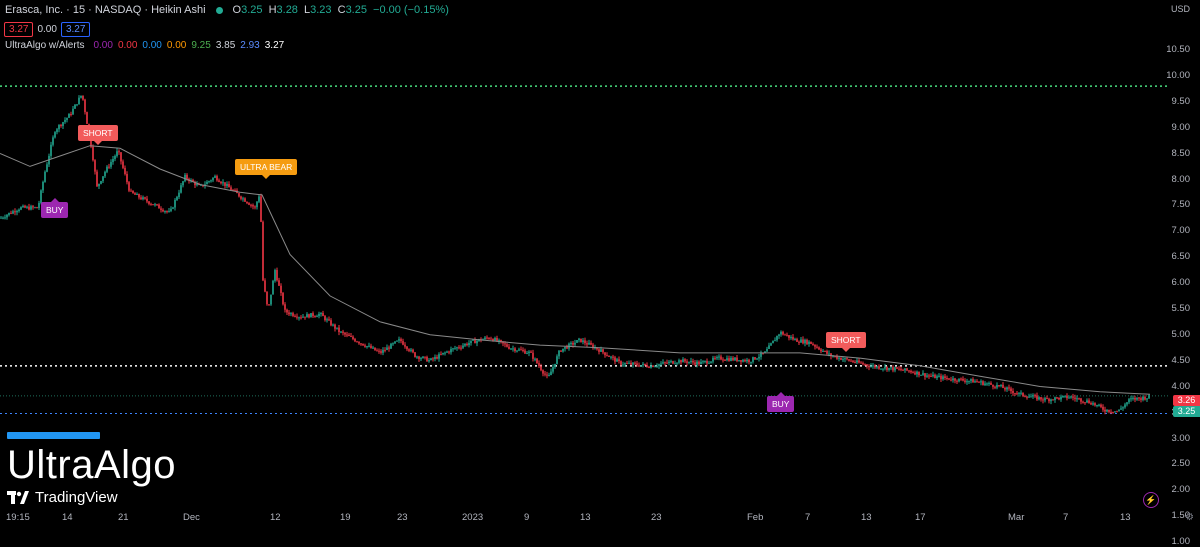  Describe the element at coordinates (1151, 500) in the screenshot. I see `lightning-icon: ⚡` at that location.